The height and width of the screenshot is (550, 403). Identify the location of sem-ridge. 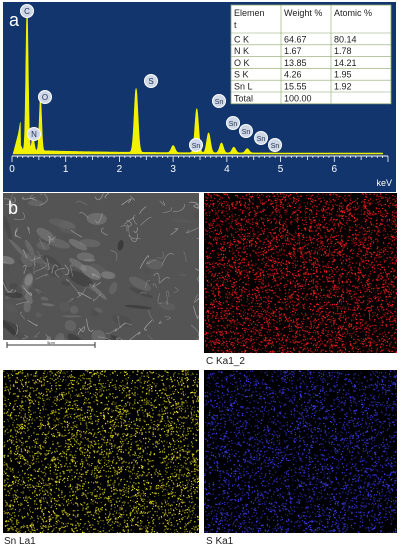
(125, 325).